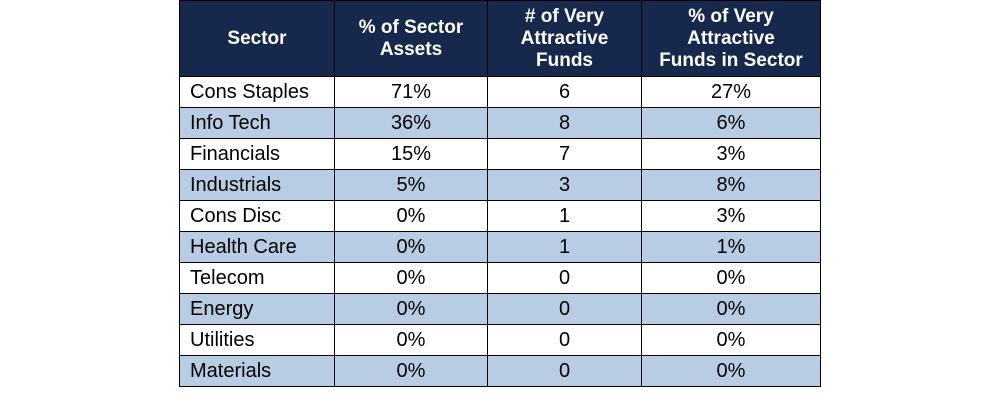  I want to click on cell-sector: Cons Disc, so click(257, 216).